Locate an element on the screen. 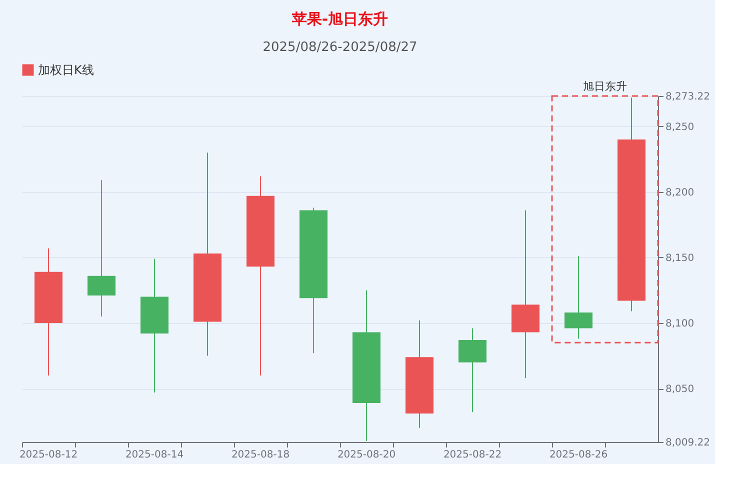 The width and height of the screenshot is (731, 500). x-tick-label: 2025-08-14 is located at coordinates (154, 455).